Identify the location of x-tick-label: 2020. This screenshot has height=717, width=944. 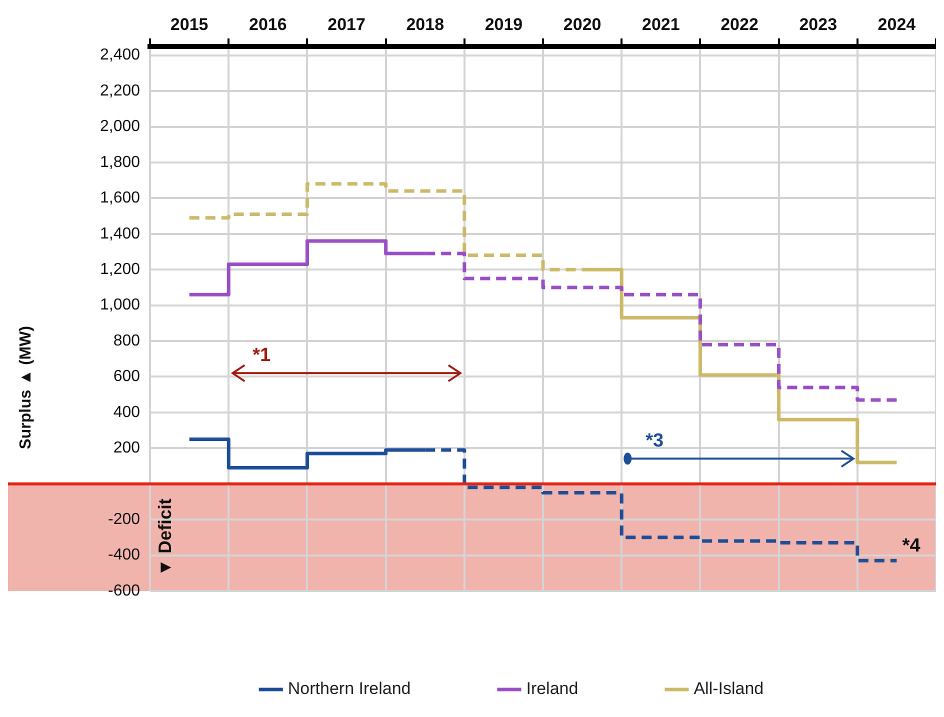
(582, 24).